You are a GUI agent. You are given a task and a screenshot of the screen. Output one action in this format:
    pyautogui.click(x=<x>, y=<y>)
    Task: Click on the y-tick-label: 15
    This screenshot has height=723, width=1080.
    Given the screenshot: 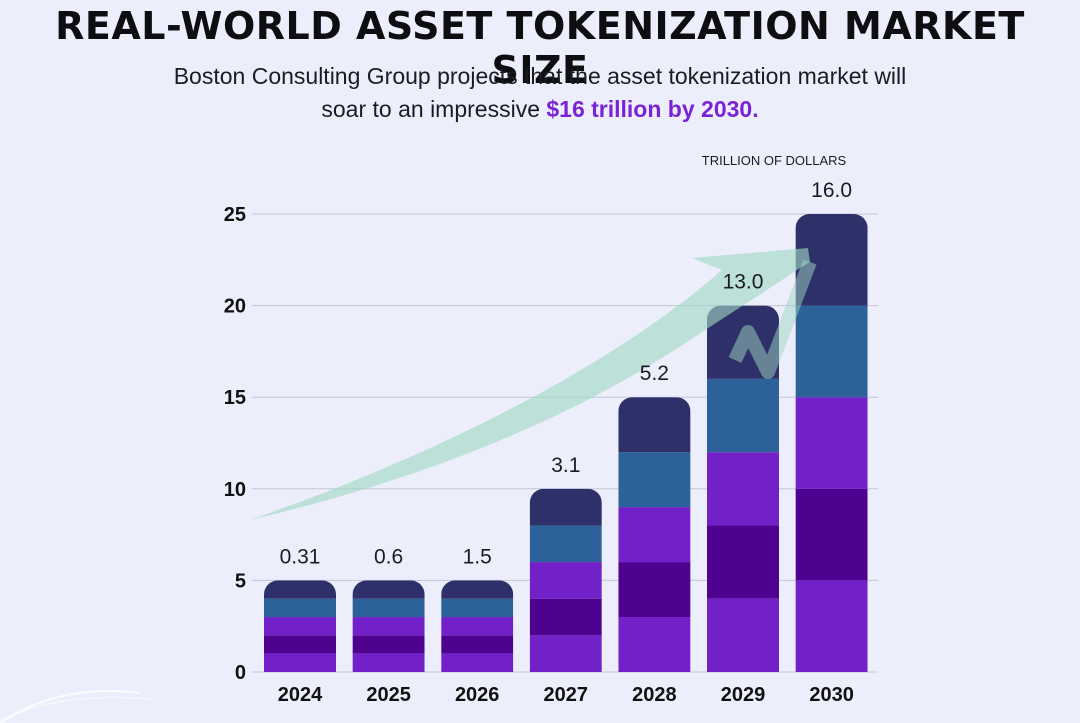 What is the action you would take?
    pyautogui.click(x=235, y=398)
    